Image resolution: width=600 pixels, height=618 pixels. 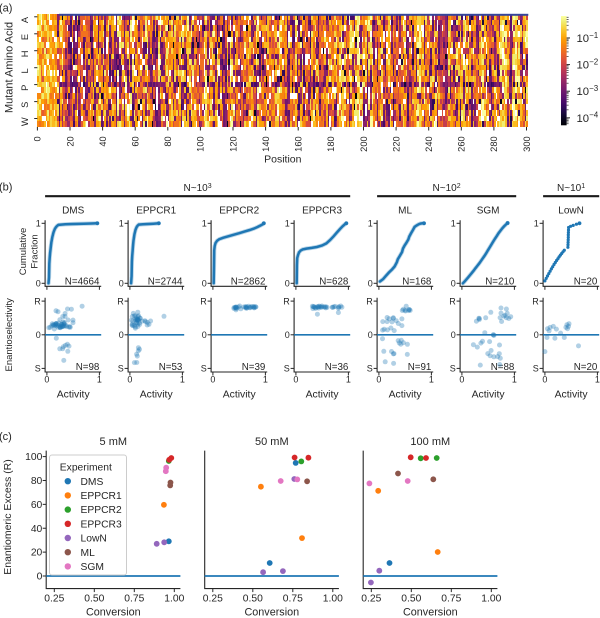 I want to click on svg-text: Mutant Amino Acid, so click(x=10, y=67).